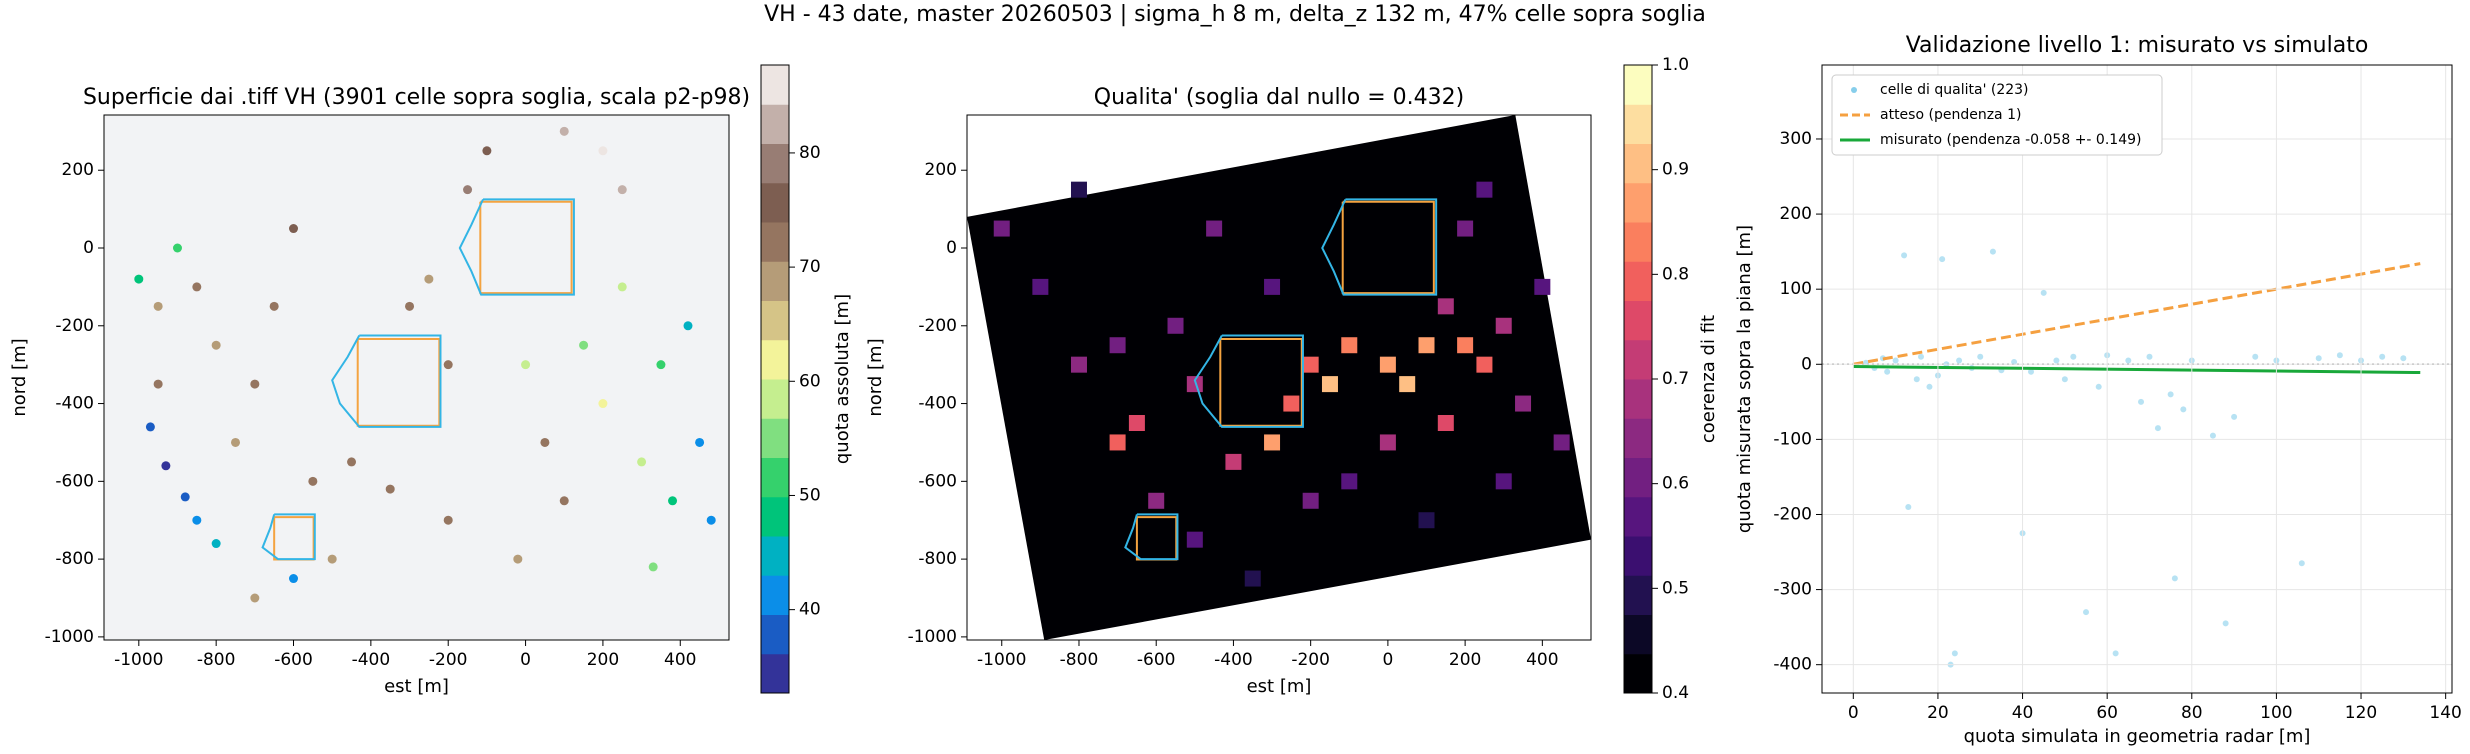 The width and height of the screenshot is (2470, 754). I want to click on x-axis-label: quota simulata in geometria radar [m], so click(2137, 736).